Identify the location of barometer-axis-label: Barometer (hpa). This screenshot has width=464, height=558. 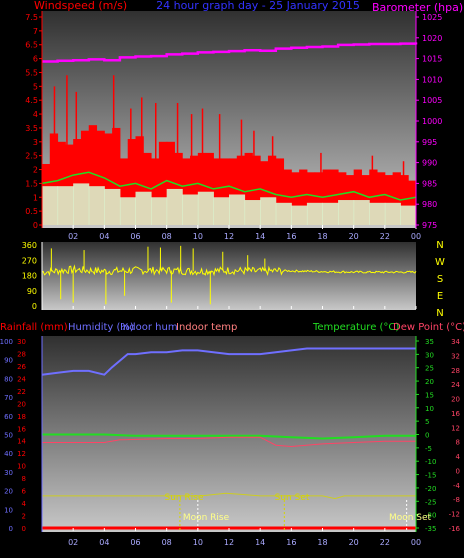
(417, 7).